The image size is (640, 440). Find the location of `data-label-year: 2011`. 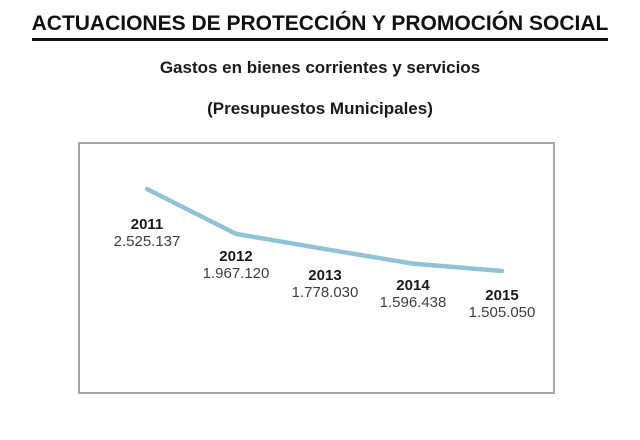

data-label-year: 2011 is located at coordinates (147, 224).